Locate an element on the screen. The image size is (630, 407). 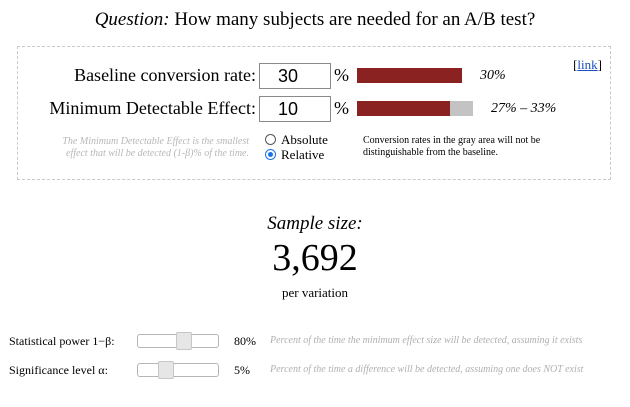
baseline-bar is located at coordinates (493, 75).